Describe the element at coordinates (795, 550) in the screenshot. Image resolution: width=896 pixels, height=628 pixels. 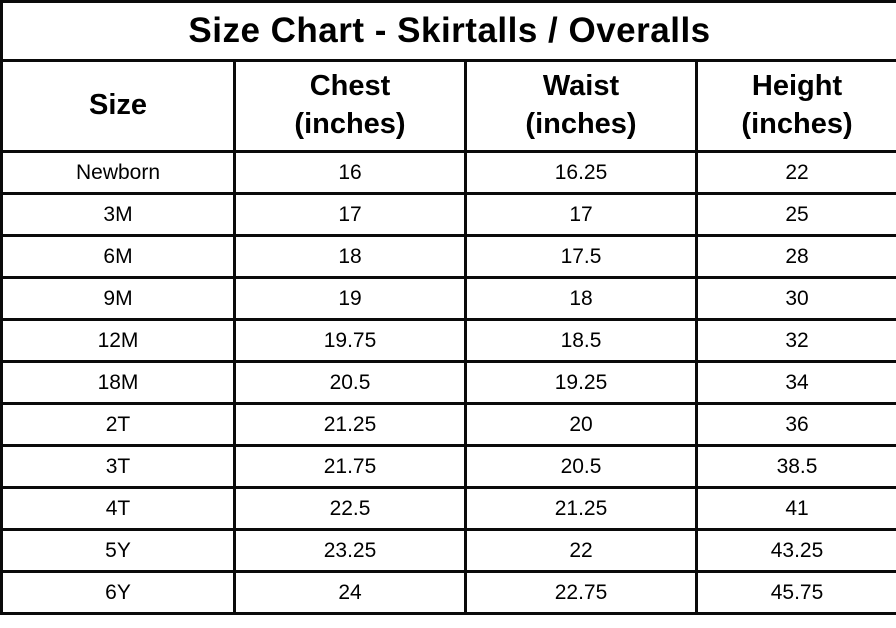
I see `height-cell: 43.25` at that location.